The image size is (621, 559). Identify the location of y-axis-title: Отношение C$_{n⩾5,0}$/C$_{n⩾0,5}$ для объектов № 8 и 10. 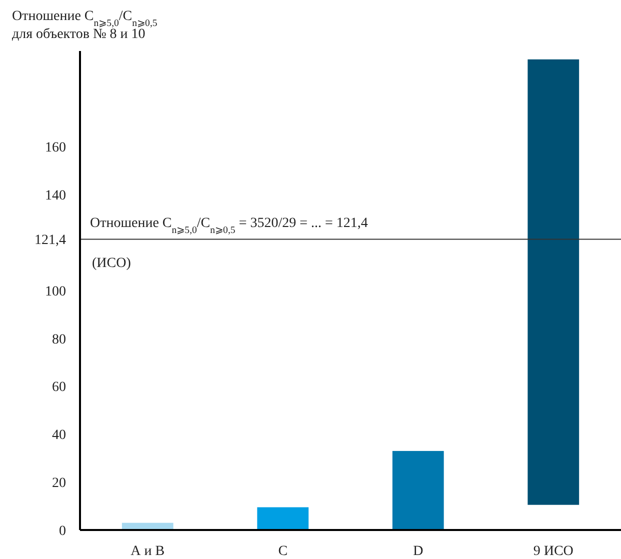
(85, 25).